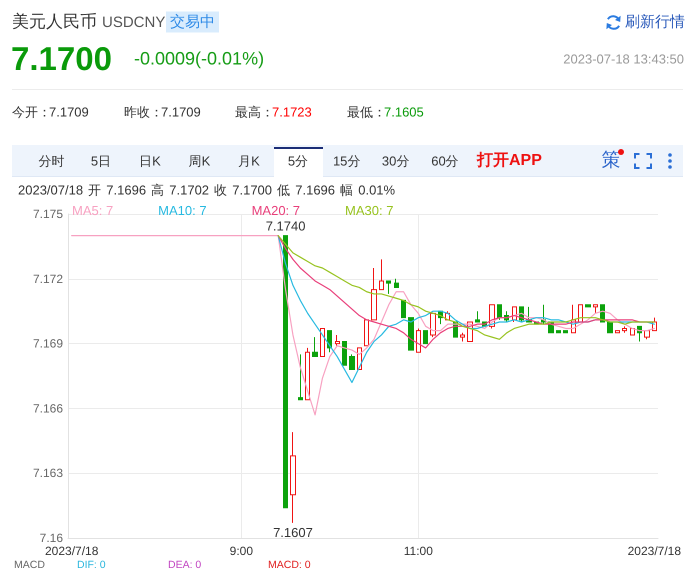 The image size is (688, 570). I want to click on x-tick-label: 11:00, so click(419, 551).